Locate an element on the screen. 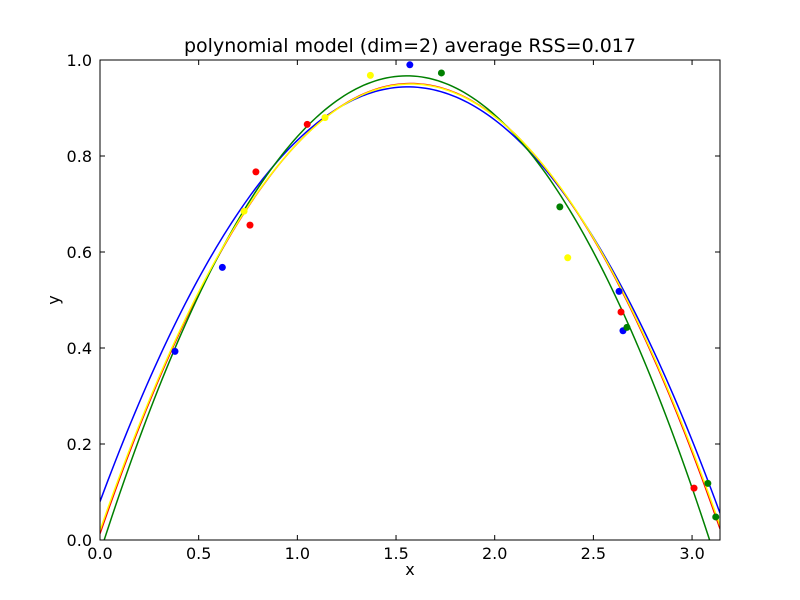  x-tick-label: 1.0 is located at coordinates (297, 553).